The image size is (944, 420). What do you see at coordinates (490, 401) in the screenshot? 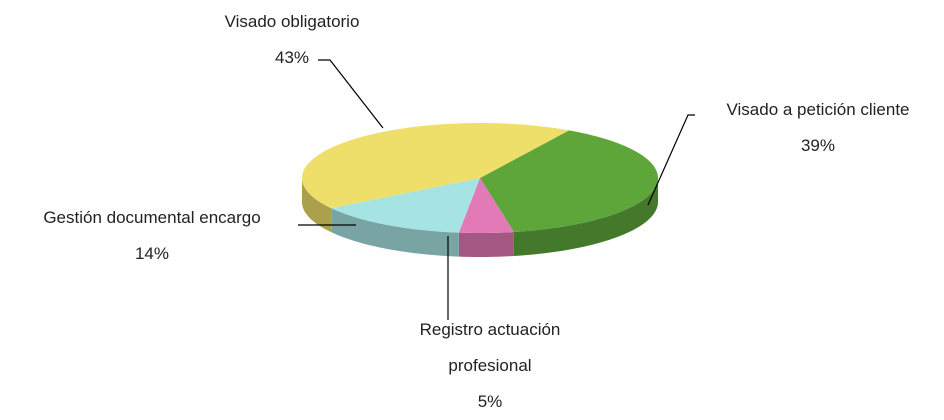
I see `value-label: 5%` at bounding box center [490, 401].